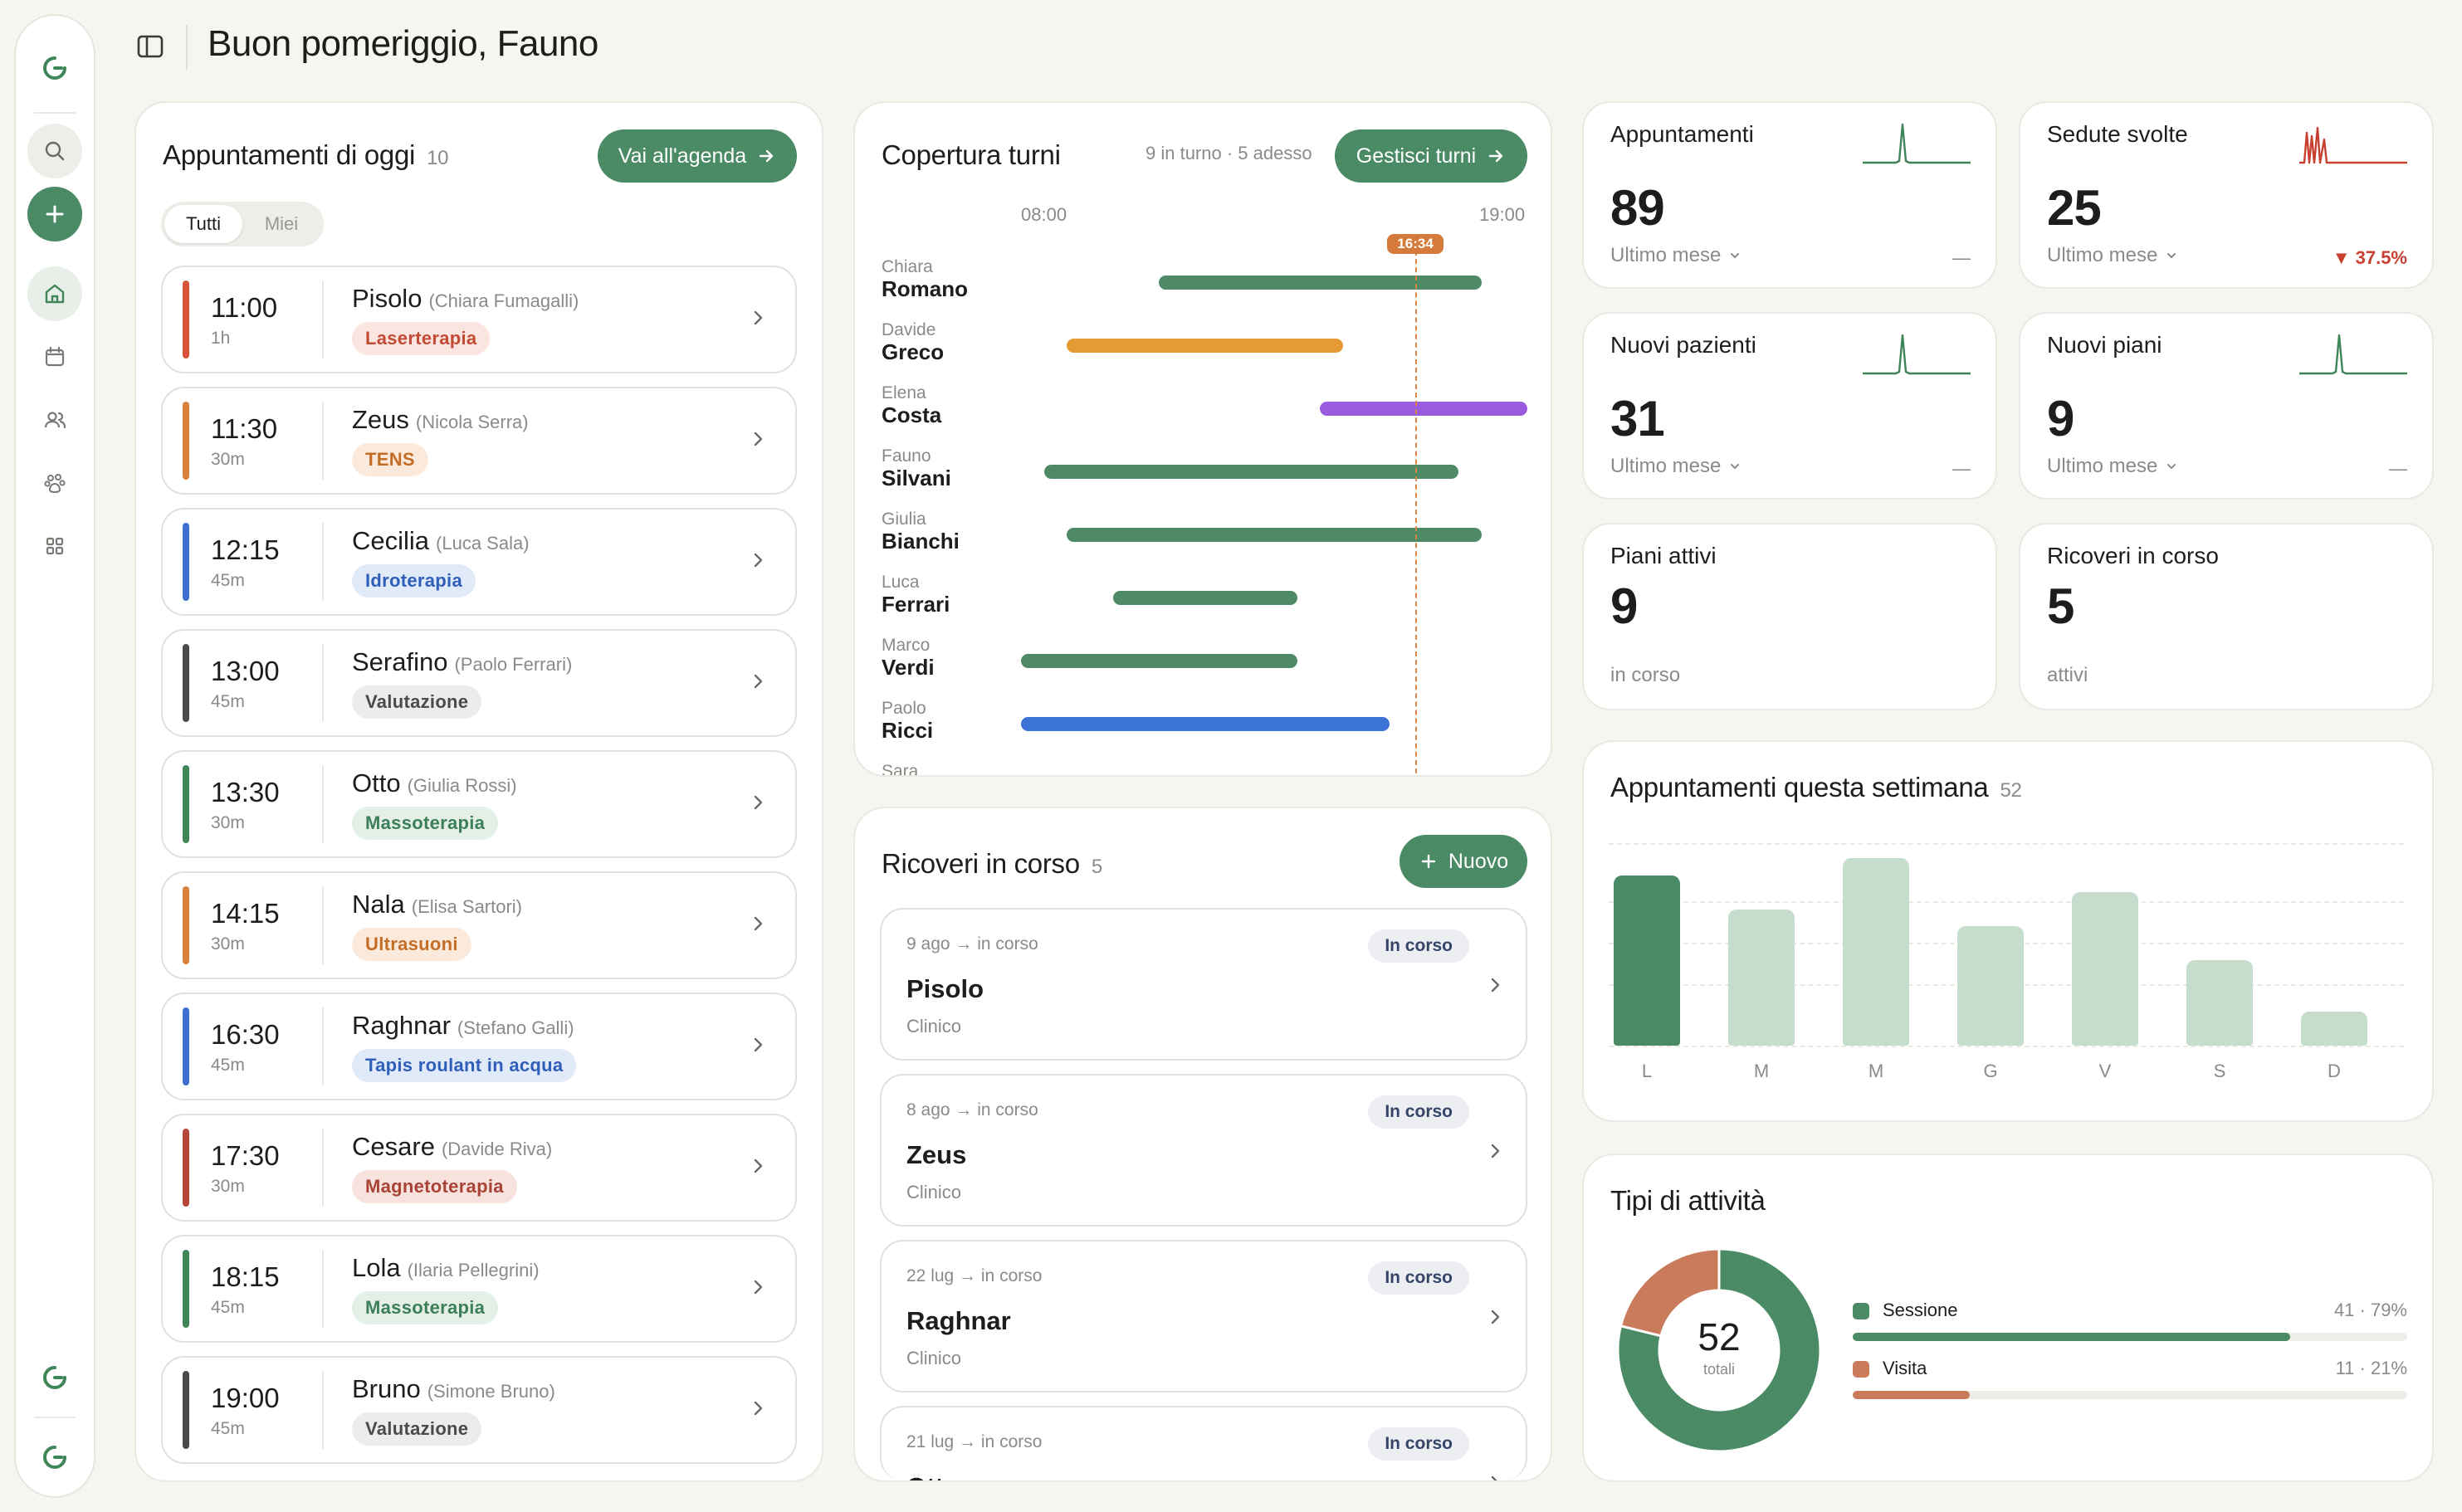 The width and height of the screenshot is (2462, 1512). What do you see at coordinates (1961, 468) in the screenshot?
I see `kpi-trend: —` at bounding box center [1961, 468].